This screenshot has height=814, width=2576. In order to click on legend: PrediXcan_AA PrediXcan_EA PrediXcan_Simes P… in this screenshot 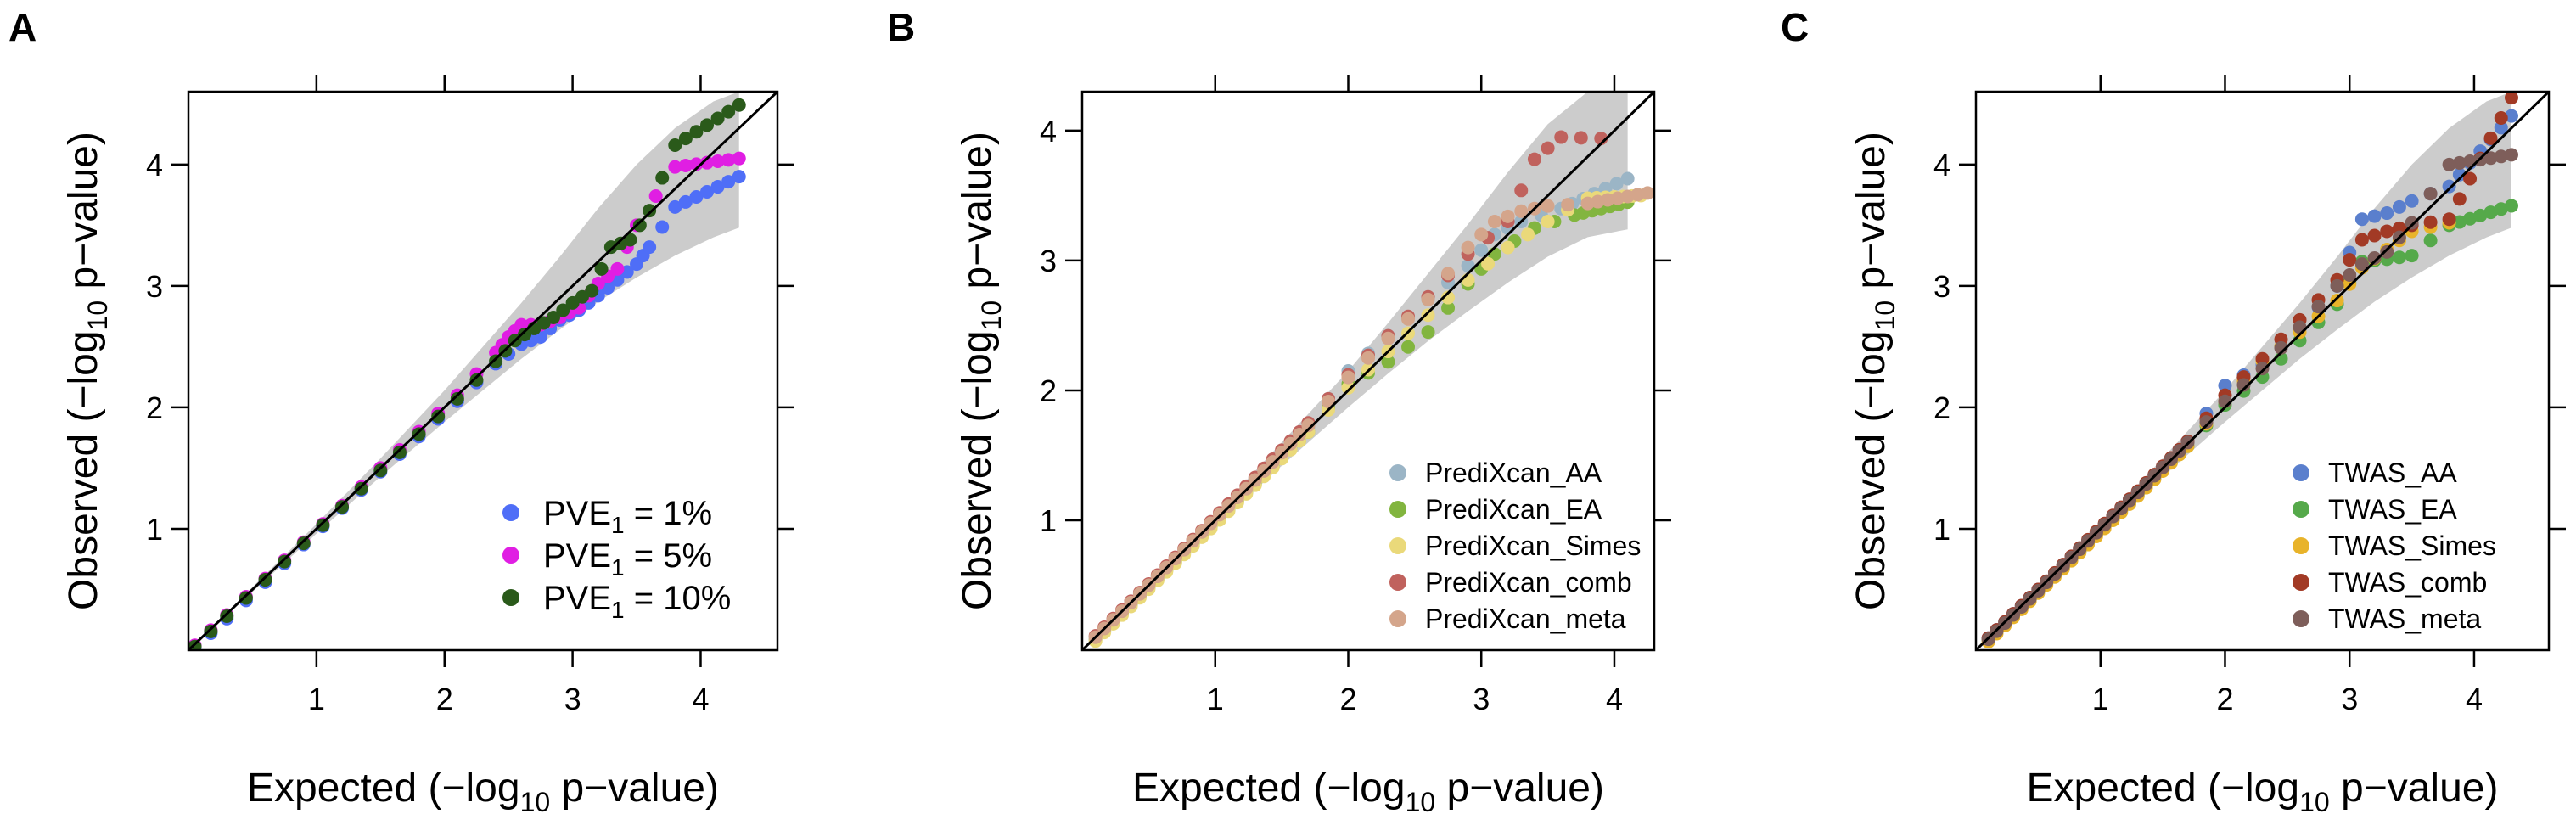, I will do `click(1515, 546)`.